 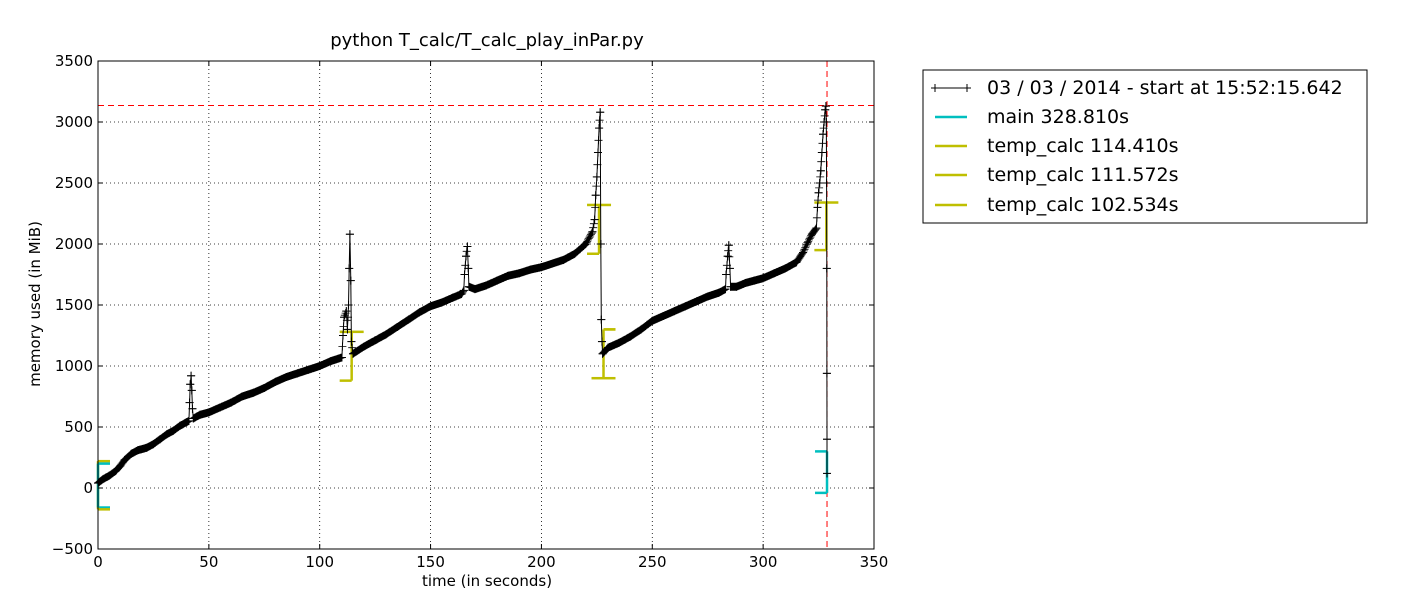 I want to click on y-tick-label-6: 2500, so click(x=74, y=183).